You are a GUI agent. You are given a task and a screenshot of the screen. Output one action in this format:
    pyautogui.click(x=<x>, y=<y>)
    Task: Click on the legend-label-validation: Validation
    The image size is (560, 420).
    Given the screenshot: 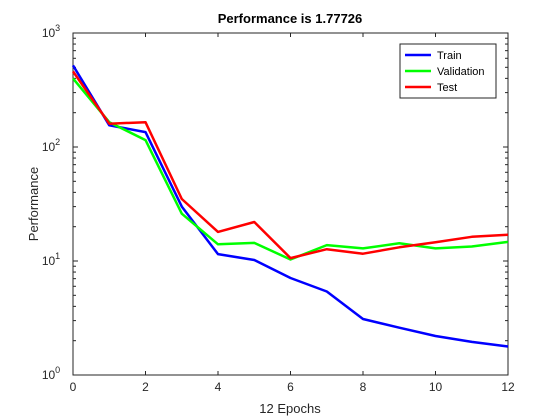 What is the action you would take?
    pyautogui.click(x=461, y=72)
    